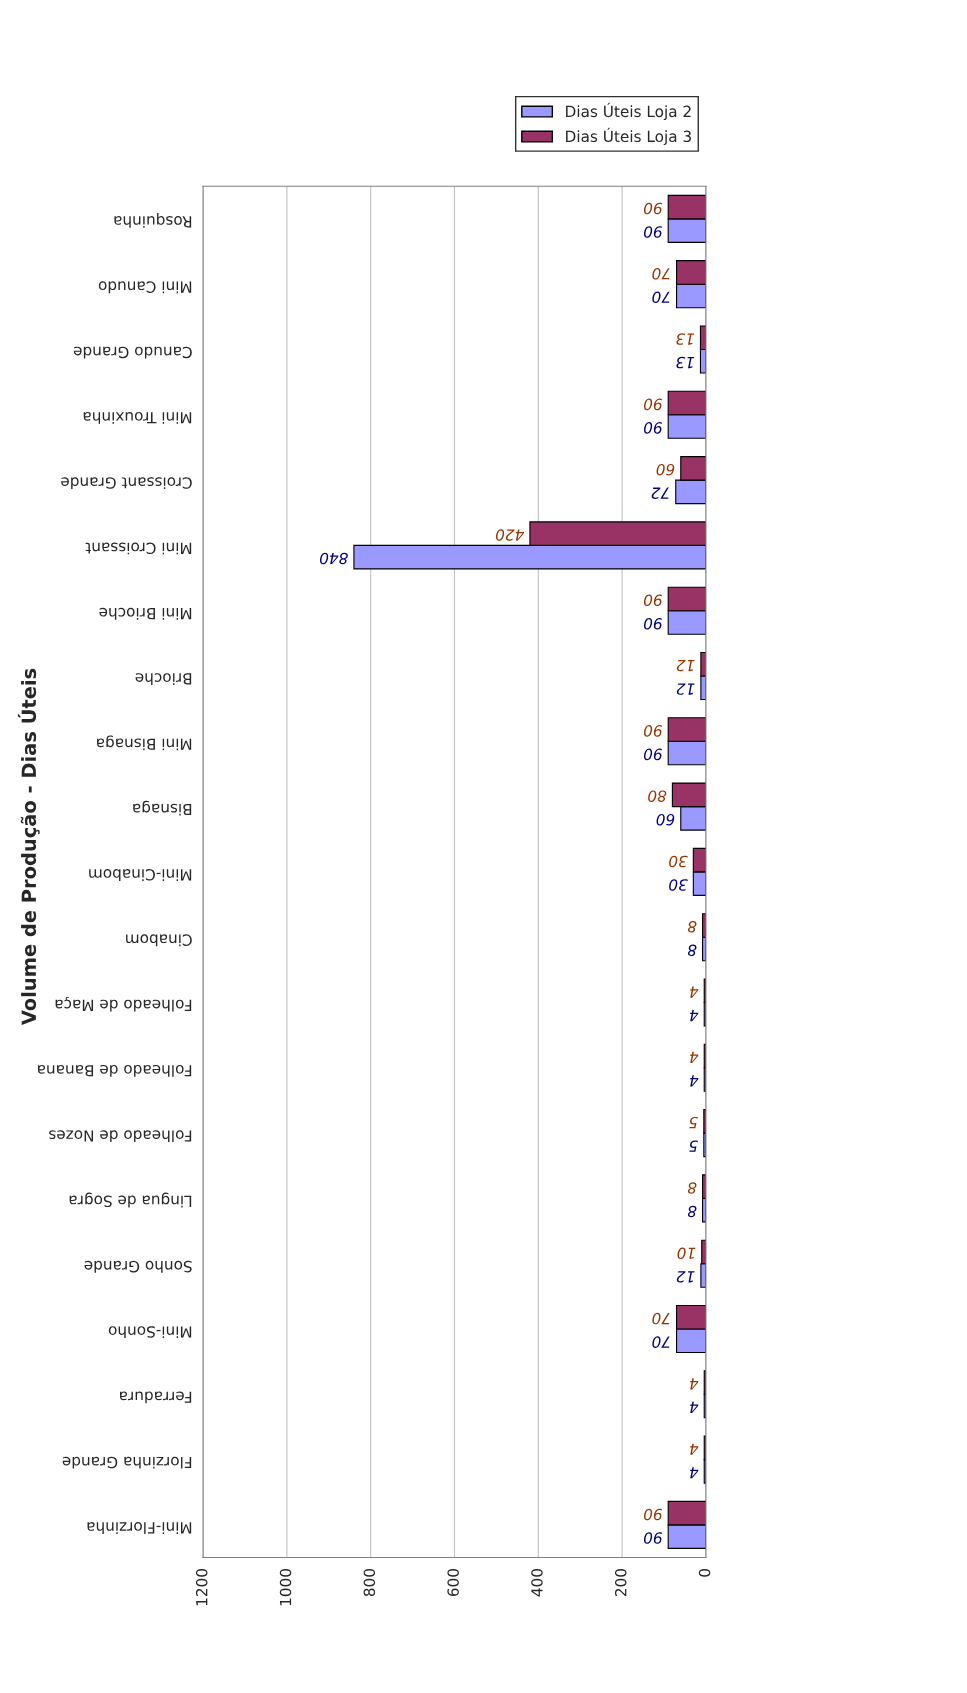  What do you see at coordinates (132, 352) in the screenshot?
I see `y-tick-label: Canudo Grande` at bounding box center [132, 352].